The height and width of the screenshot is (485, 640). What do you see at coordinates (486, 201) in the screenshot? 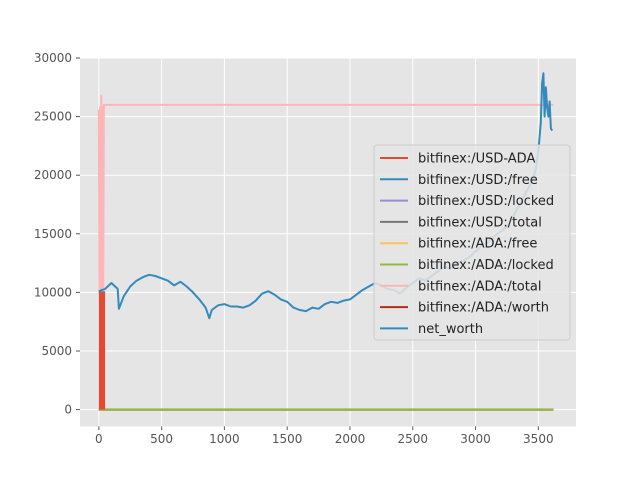
I see `legend-label: bitfinex:/USD:/locked` at bounding box center [486, 201].